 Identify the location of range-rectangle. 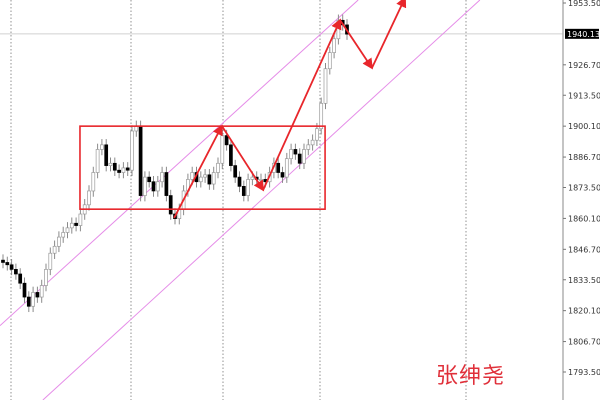
(202, 167).